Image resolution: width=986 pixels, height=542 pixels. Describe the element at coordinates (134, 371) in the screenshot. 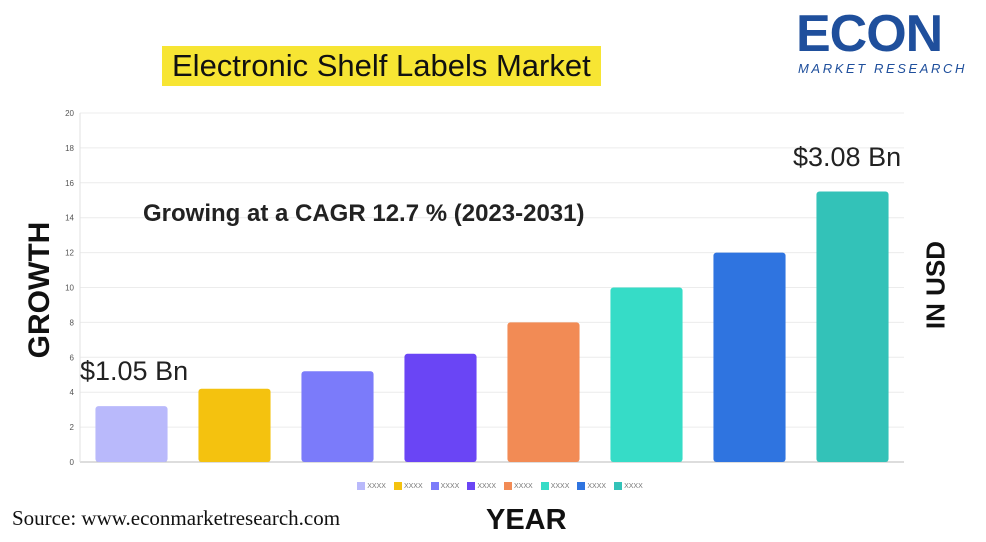

I see `first-value-label: $1.05 Bn` at that location.